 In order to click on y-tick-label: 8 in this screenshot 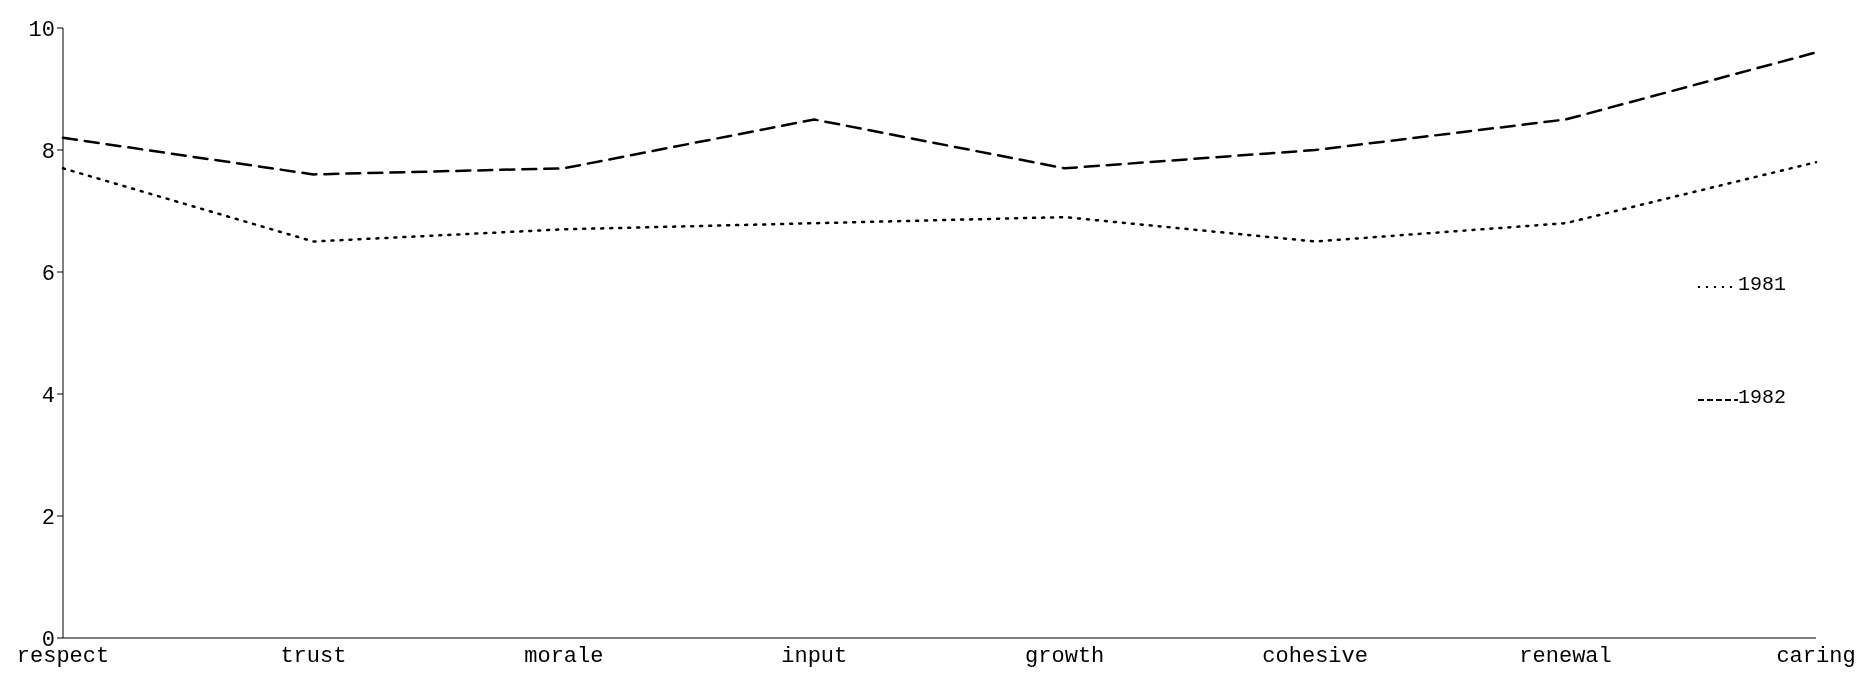, I will do `click(48, 152)`.